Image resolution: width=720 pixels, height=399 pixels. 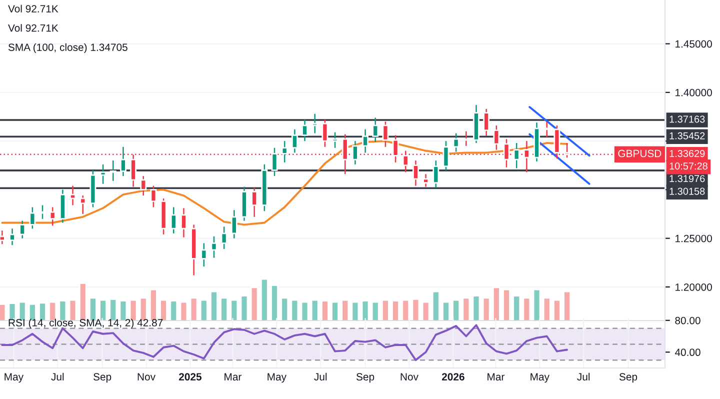 What do you see at coordinates (190, 377) in the screenshot?
I see `x-tick-label: 2025` at bounding box center [190, 377].